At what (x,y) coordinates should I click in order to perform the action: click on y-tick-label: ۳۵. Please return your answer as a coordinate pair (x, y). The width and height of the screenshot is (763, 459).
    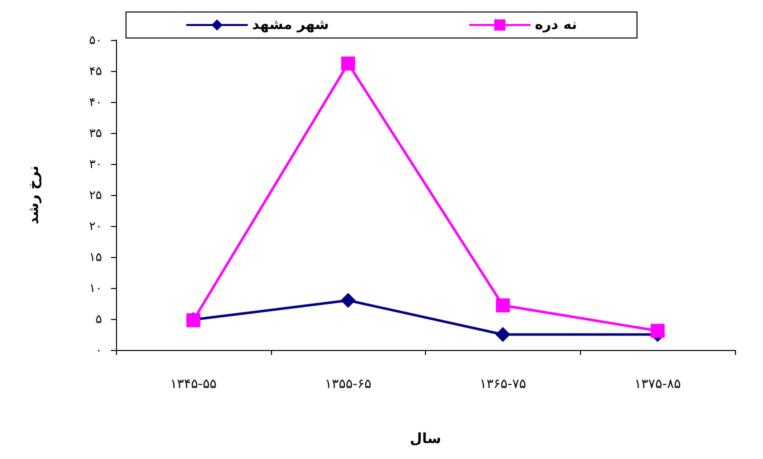
    Looking at the image, I should click on (95, 133).